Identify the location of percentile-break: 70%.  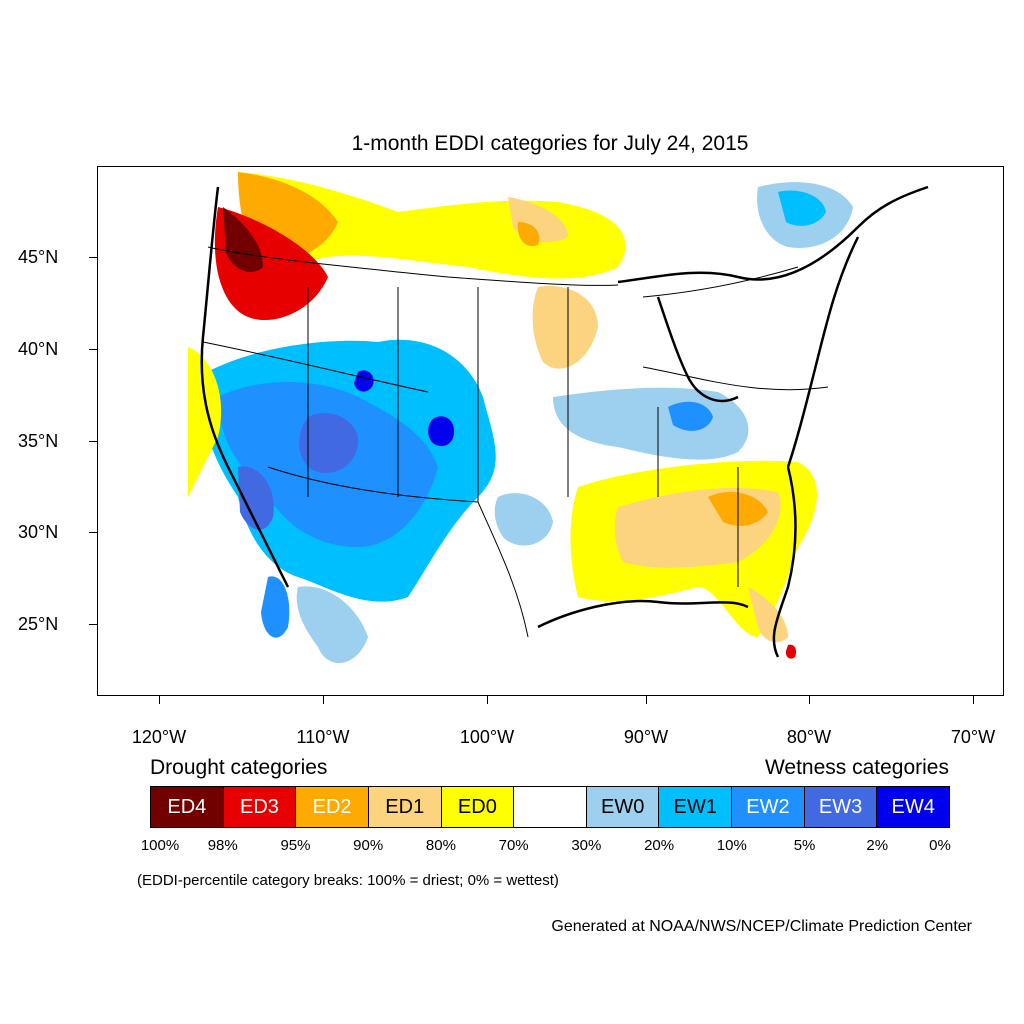
(513, 845).